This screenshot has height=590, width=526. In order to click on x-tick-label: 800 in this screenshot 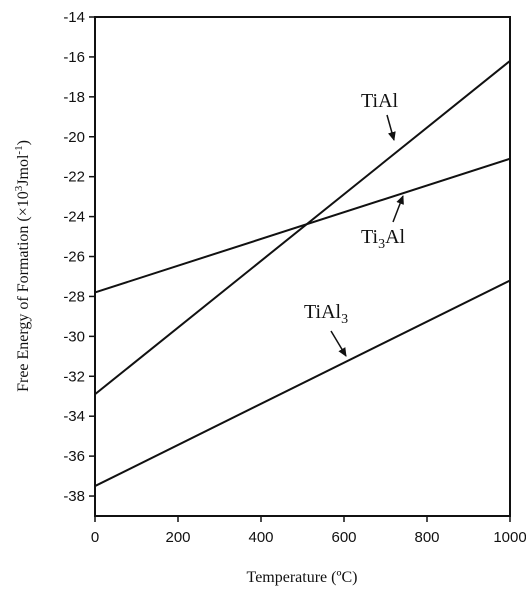, I will do `click(426, 537)`.